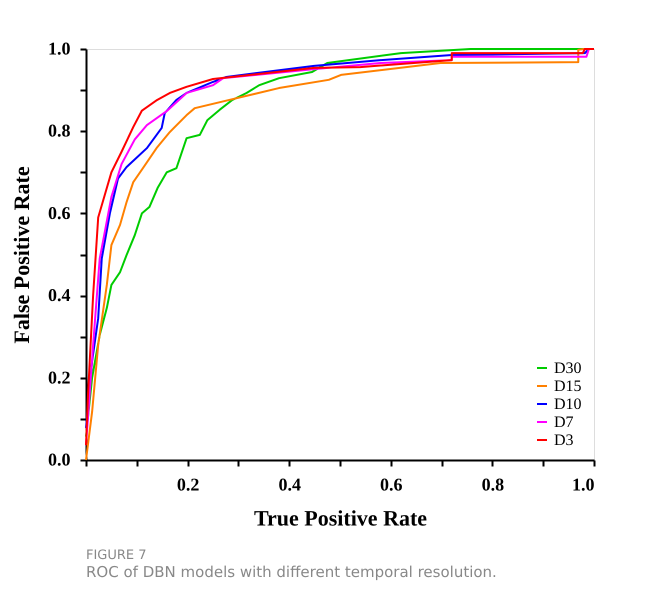 Image resolution: width=646 pixels, height=614 pixels. What do you see at coordinates (21, 255) in the screenshot?
I see `y-axis-title: False Positive Rate` at bounding box center [21, 255].